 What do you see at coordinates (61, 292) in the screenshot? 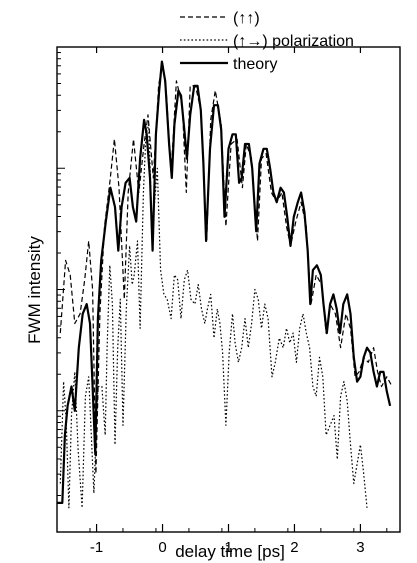
I see `y-axis-ticks` at bounding box center [61, 292].